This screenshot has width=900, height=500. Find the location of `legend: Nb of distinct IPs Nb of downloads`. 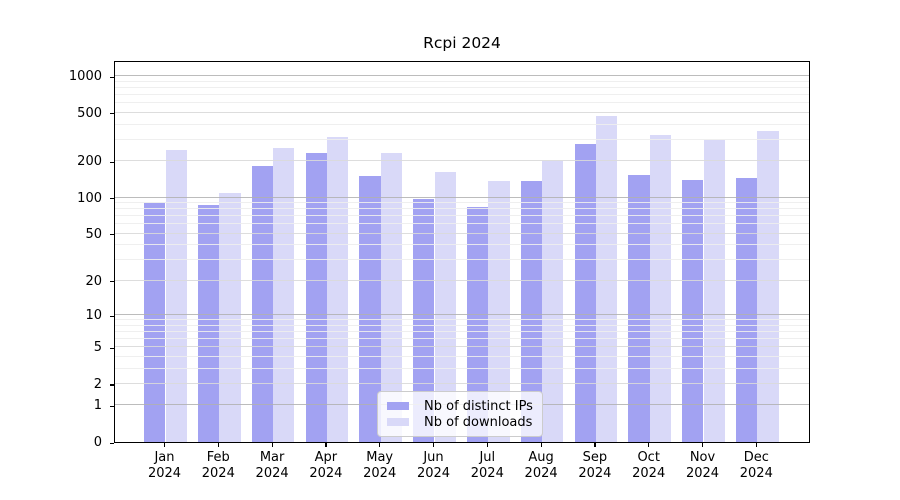

legend: Nb of distinct IPs Nb of downloads is located at coordinates (460, 414).